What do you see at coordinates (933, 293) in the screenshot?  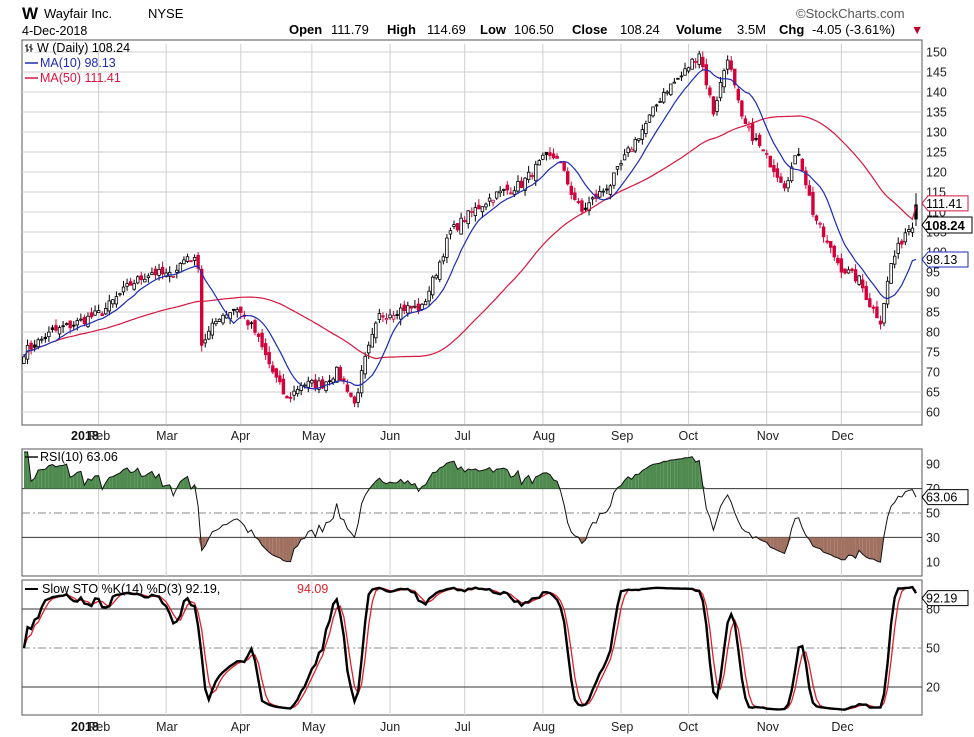 I see `price-tick-label: 90` at bounding box center [933, 293].